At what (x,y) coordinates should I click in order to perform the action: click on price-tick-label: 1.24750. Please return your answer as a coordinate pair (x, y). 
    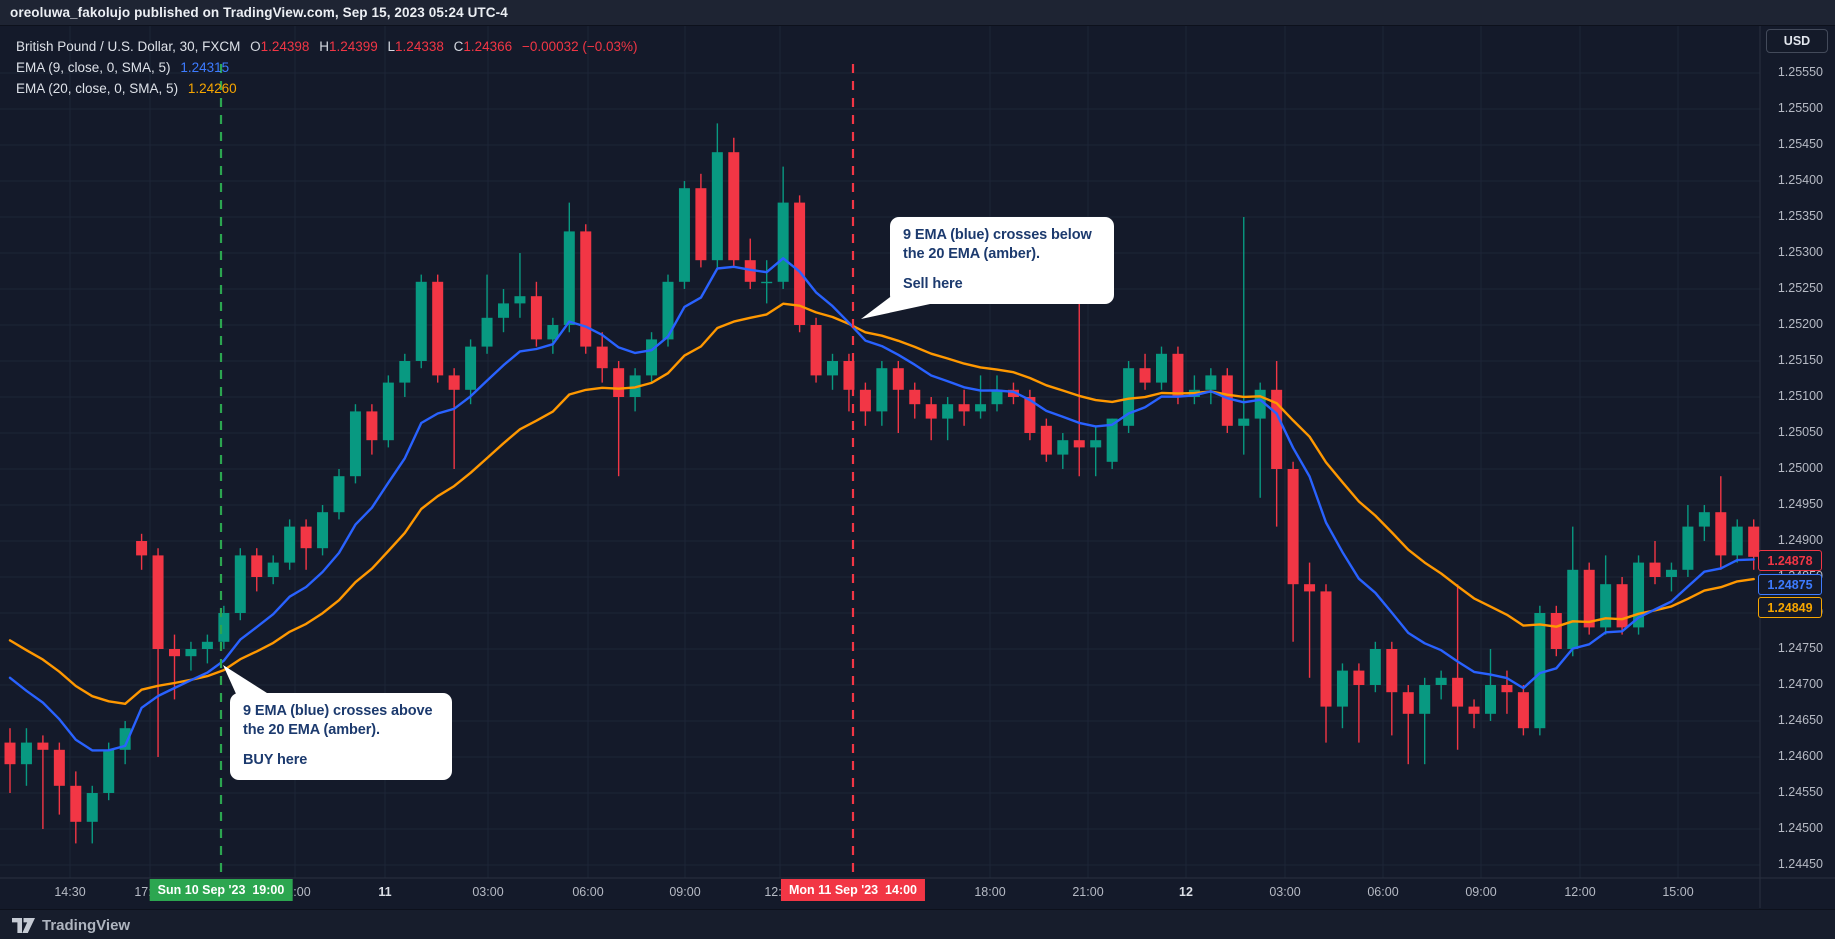
    Looking at the image, I should click on (1800, 648).